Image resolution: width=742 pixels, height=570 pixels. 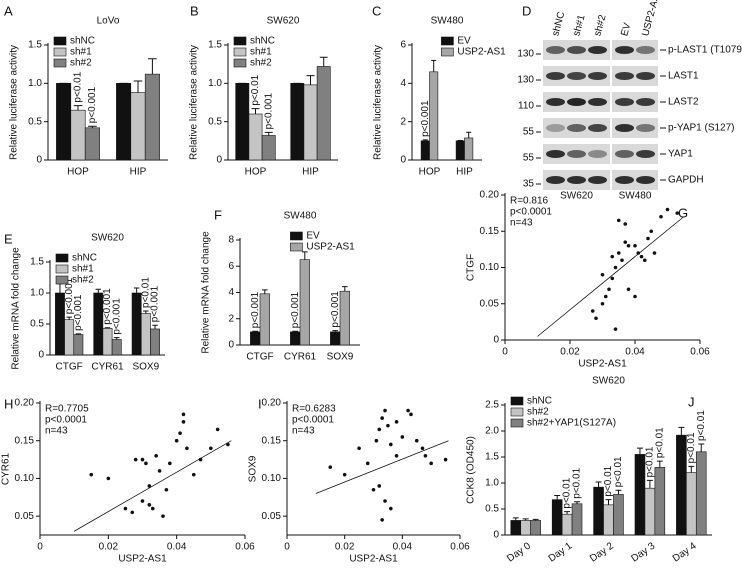 I want to click on panel-letter: G, so click(x=683, y=212).